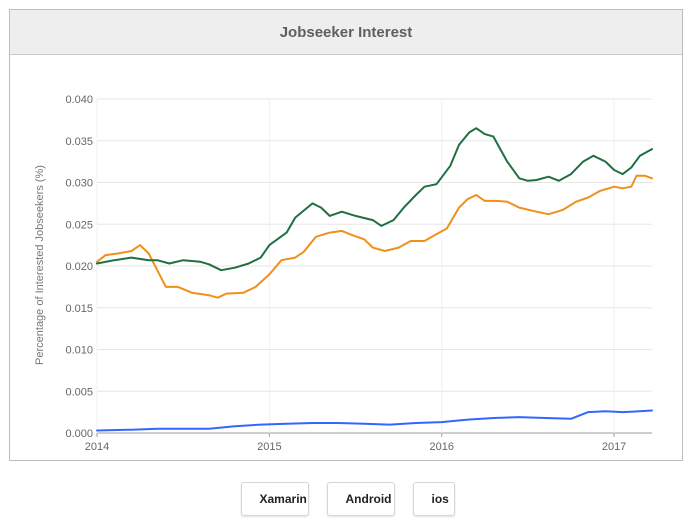 The image size is (695, 527). What do you see at coordinates (79, 225) in the screenshot?
I see `y-tick-label: 0.025` at bounding box center [79, 225].